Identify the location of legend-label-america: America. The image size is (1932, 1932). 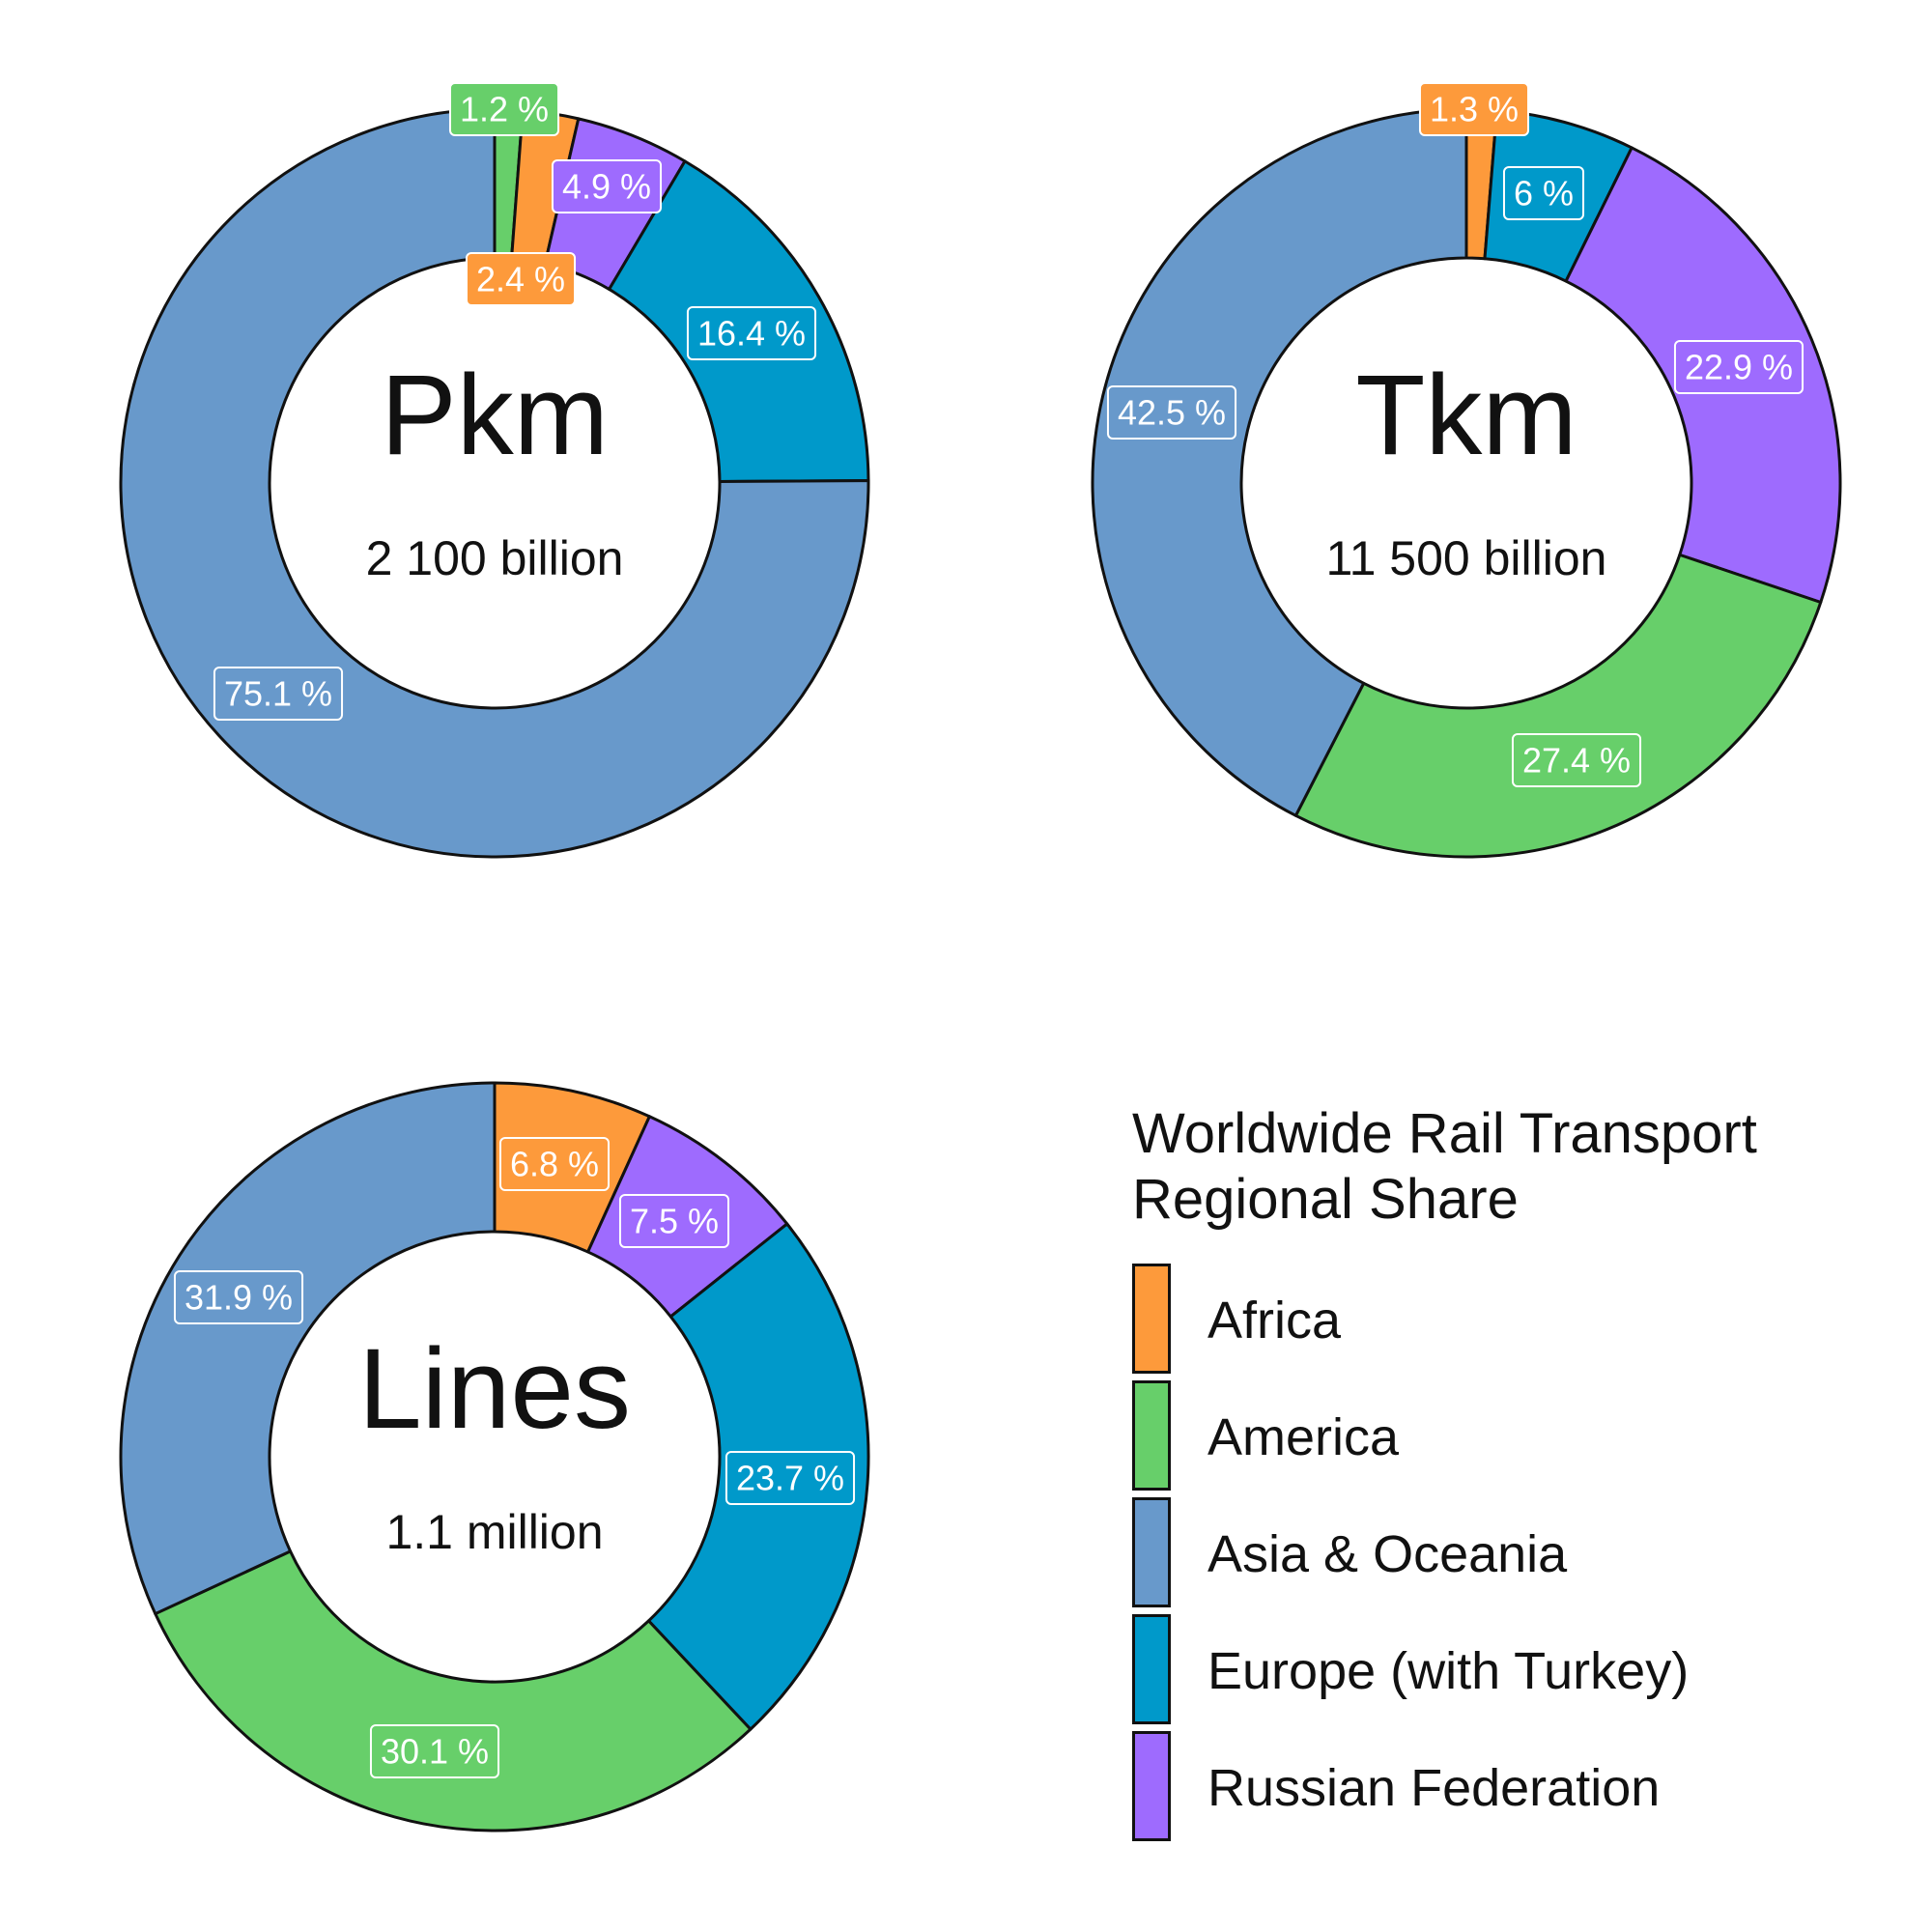
(1304, 1437).